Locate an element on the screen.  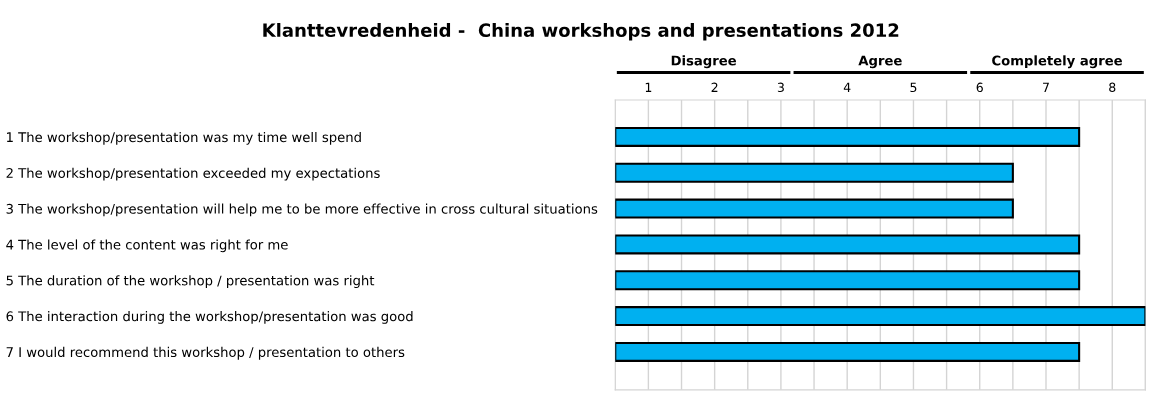
y-tick-label: 2 The workshop/presentation exceeded my expectations is located at coordinates (193, 174).